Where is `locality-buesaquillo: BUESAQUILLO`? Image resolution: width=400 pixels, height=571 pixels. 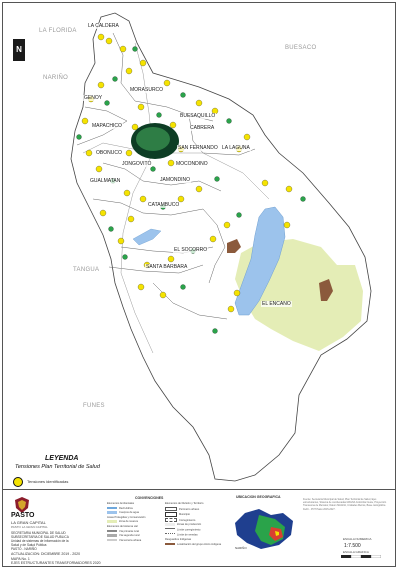 locality-buesaquillo: BUESAQUILLO is located at coordinates (198, 116).